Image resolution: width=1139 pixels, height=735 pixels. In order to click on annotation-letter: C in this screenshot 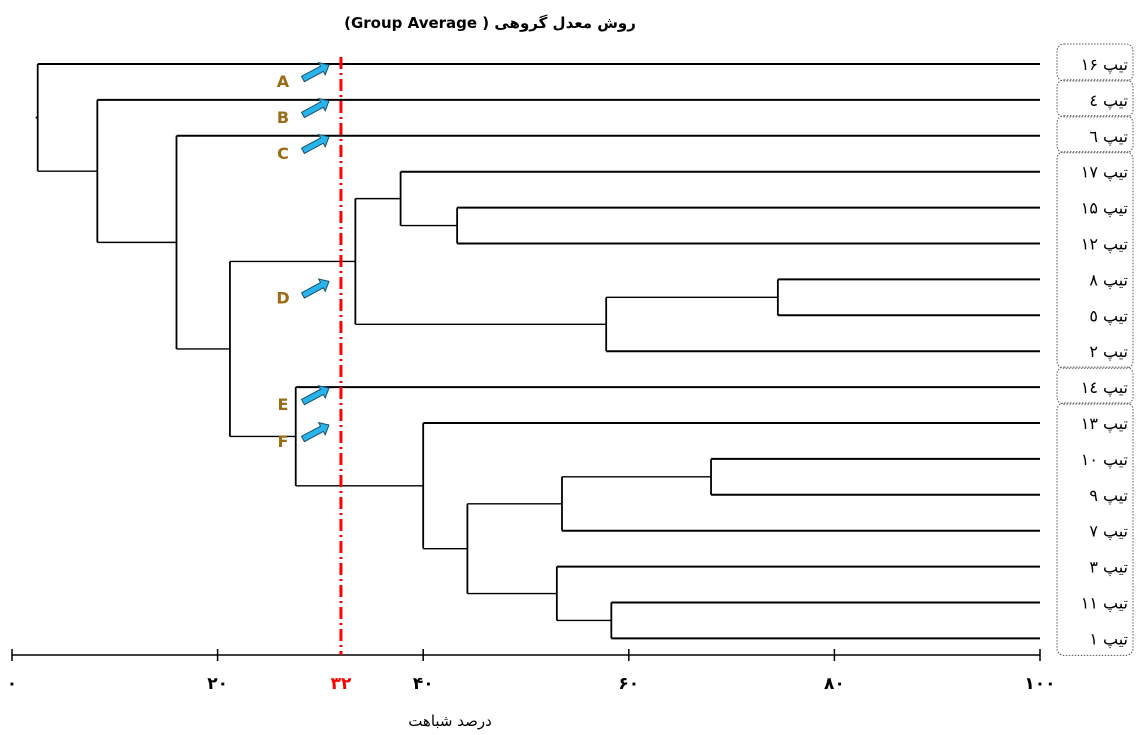, I will do `click(283, 153)`.